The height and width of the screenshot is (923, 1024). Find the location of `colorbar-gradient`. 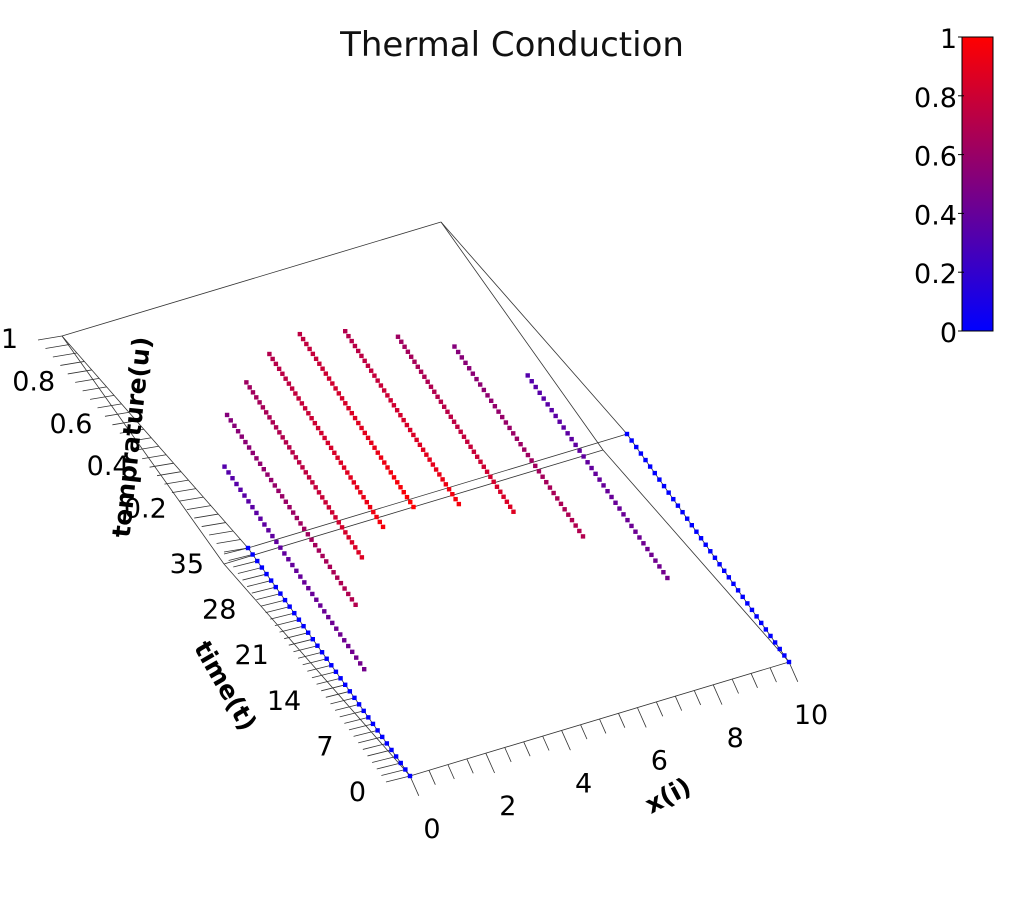

colorbar-gradient is located at coordinates (977, 184).